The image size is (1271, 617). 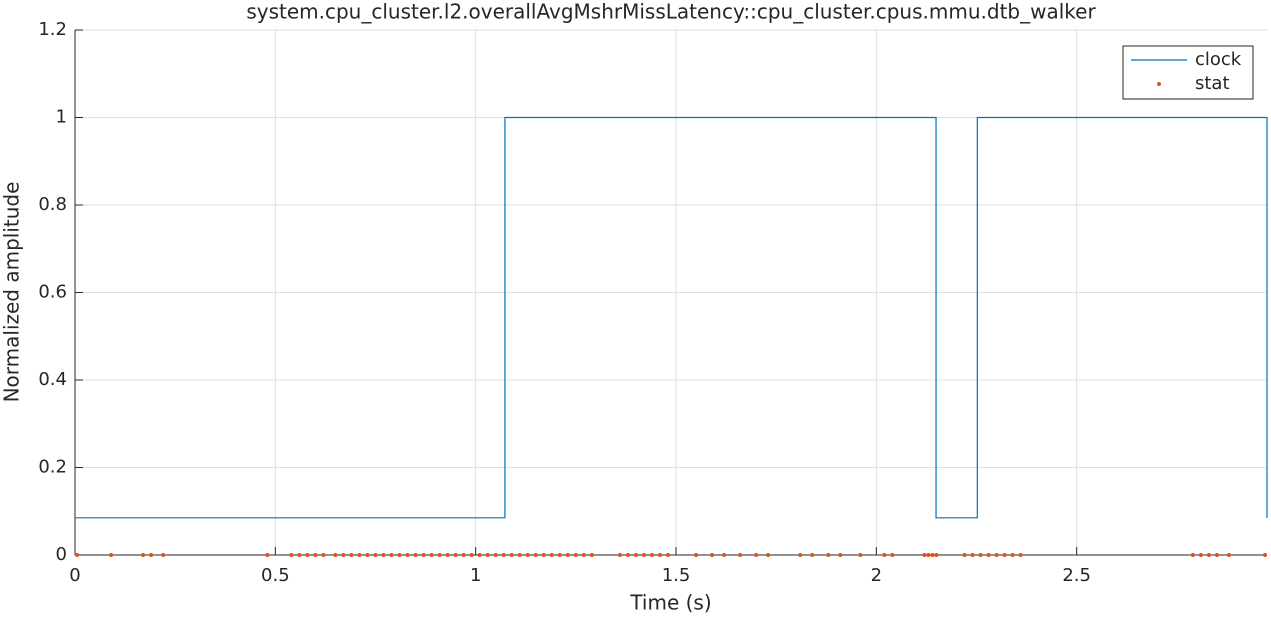 I want to click on legend: clock stat, so click(x=1188, y=72).